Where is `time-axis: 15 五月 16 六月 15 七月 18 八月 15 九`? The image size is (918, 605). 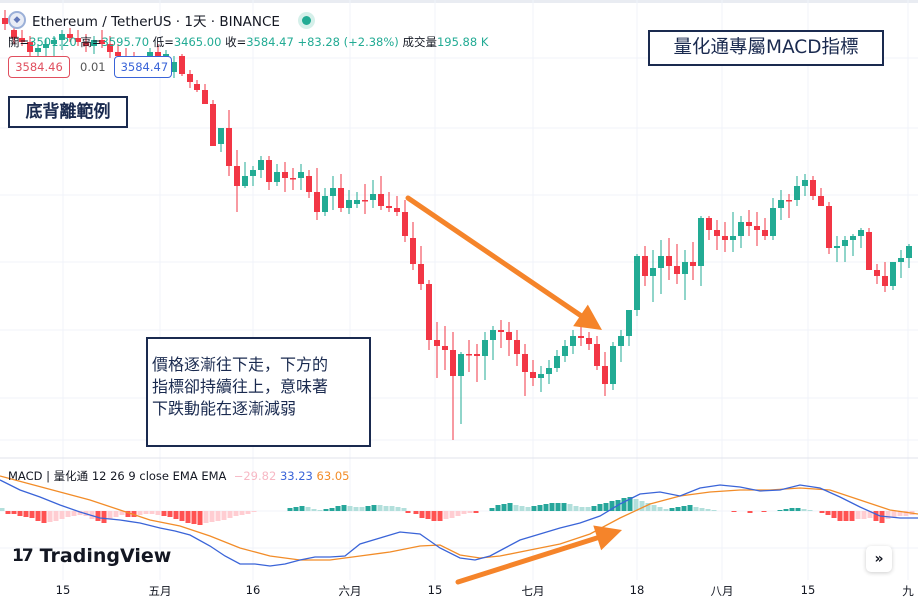 time-axis: 15 五月 16 六月 15 七月 18 八月 15 九 is located at coordinates (459, 592).